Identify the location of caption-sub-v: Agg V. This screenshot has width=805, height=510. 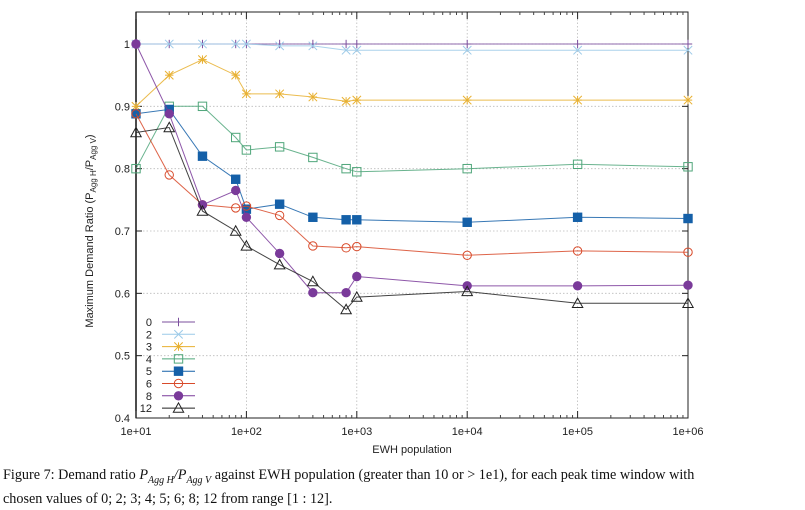
(199, 480).